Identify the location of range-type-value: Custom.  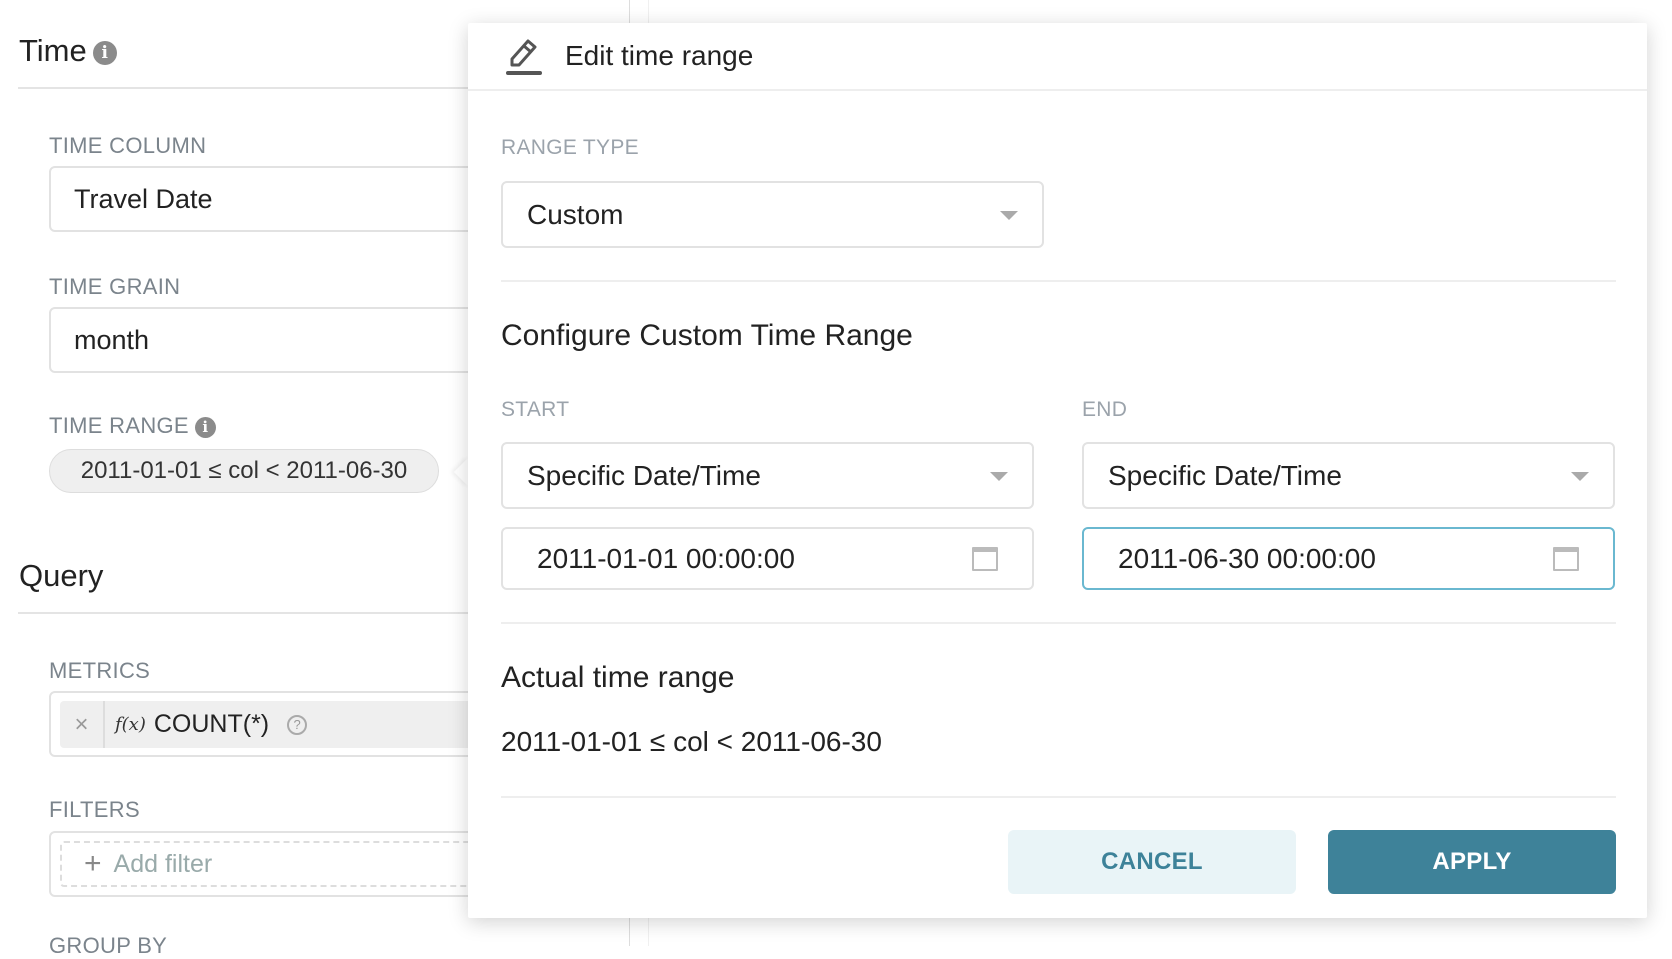
(575, 214).